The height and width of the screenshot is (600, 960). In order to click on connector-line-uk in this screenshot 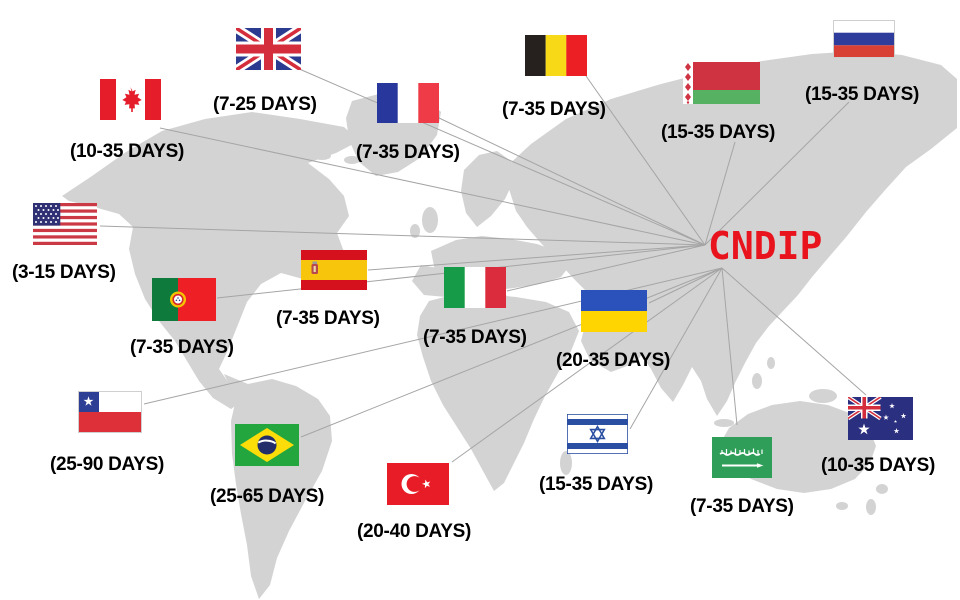, I will do `click(501, 156)`.